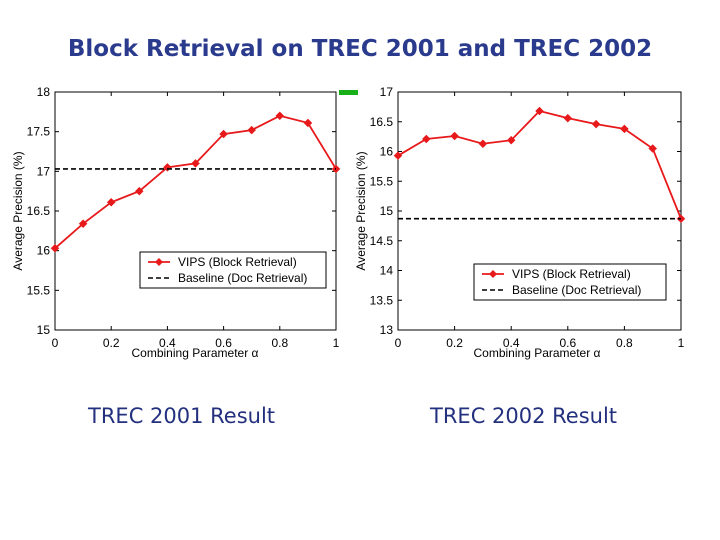 The image size is (720, 540). Describe the element at coordinates (39, 132) in the screenshot. I see `y-tick-label: 17.5` at that location.